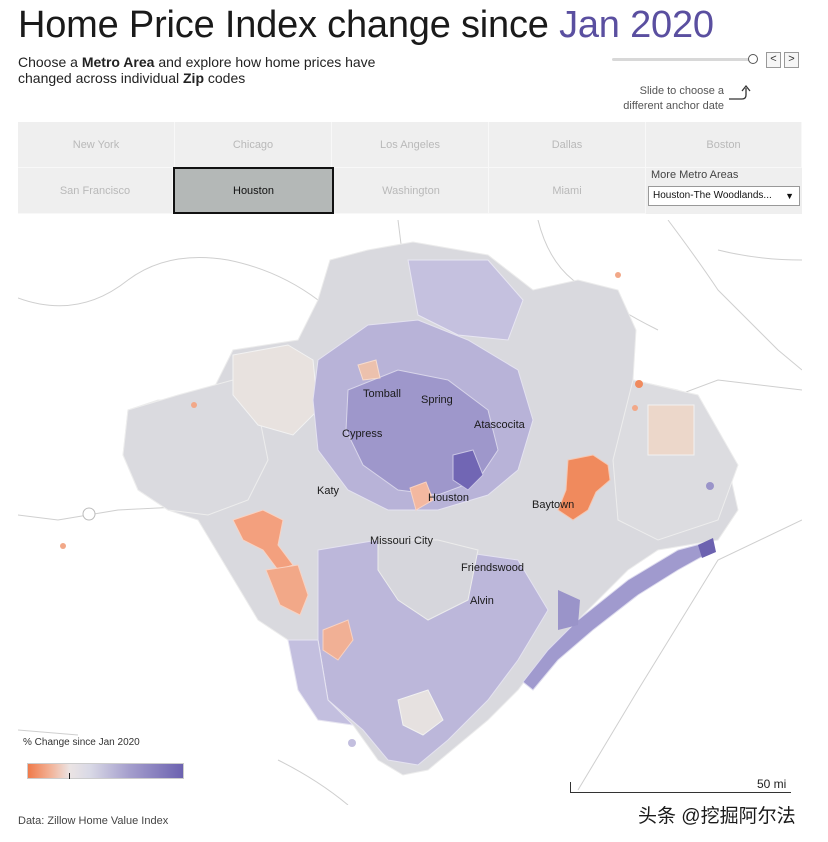 This screenshot has width=828, height=842. What do you see at coordinates (724, 145) in the screenshot?
I see `metro-button-boston: Boston` at bounding box center [724, 145].